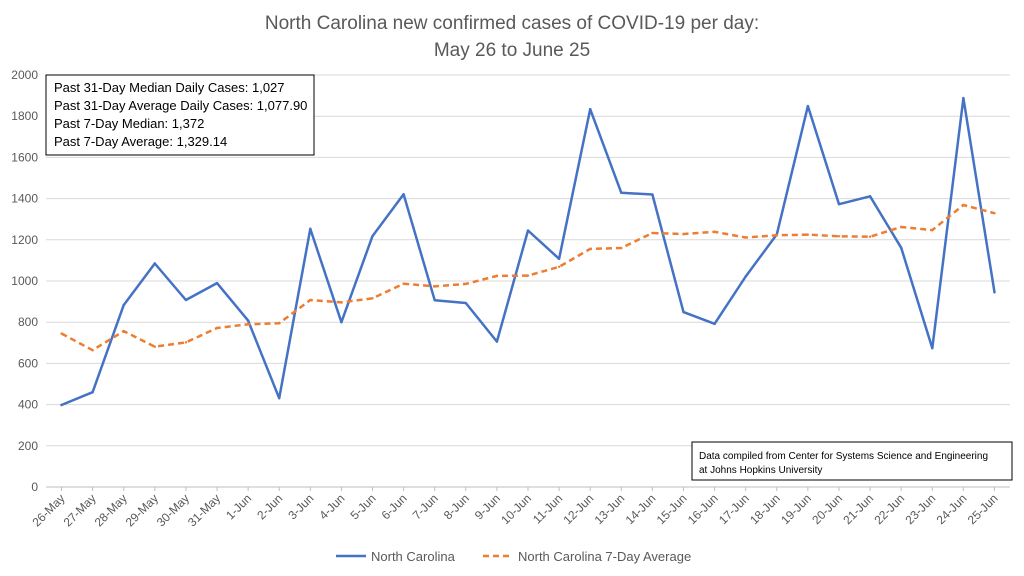 The height and width of the screenshot is (576, 1024). What do you see at coordinates (173, 510) in the screenshot?
I see `x-tick-label: 30-May` at bounding box center [173, 510].